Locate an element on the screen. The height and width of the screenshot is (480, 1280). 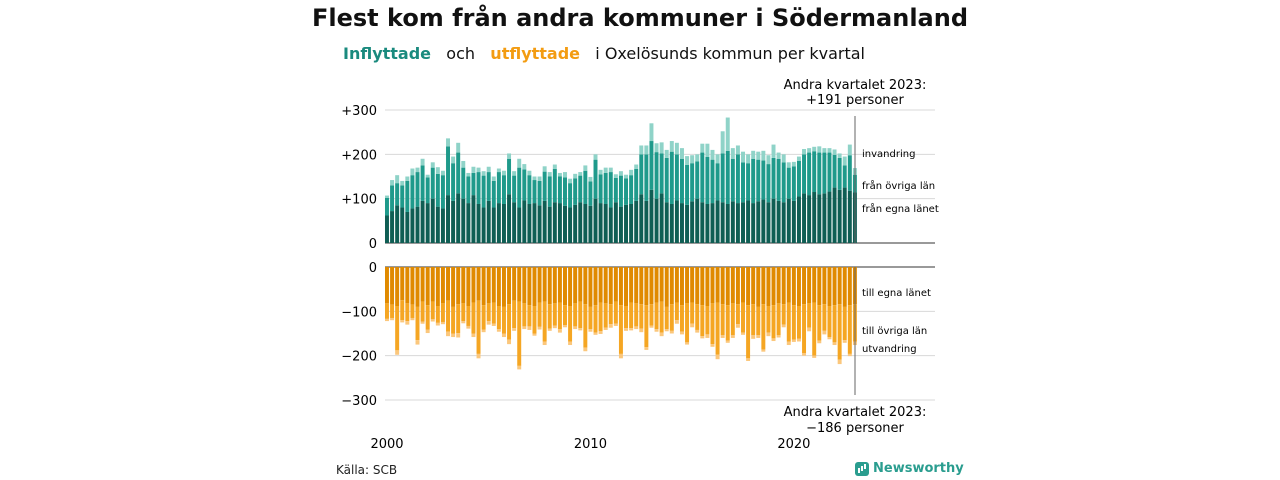
annotation-top-line1: Andra kvartalet 2023: is located at coordinates (855, 85).